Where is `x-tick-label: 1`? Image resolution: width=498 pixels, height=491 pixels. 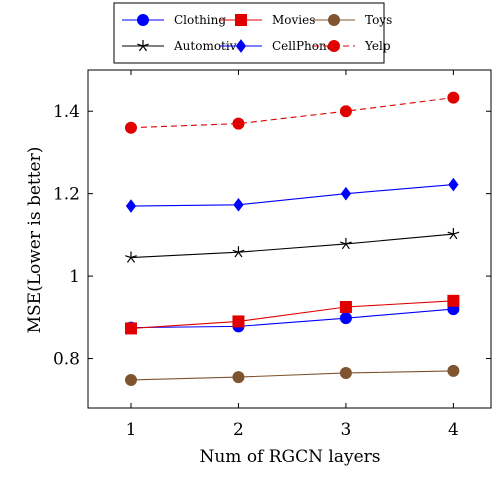
x-tick-label: 1 is located at coordinates (131, 430).